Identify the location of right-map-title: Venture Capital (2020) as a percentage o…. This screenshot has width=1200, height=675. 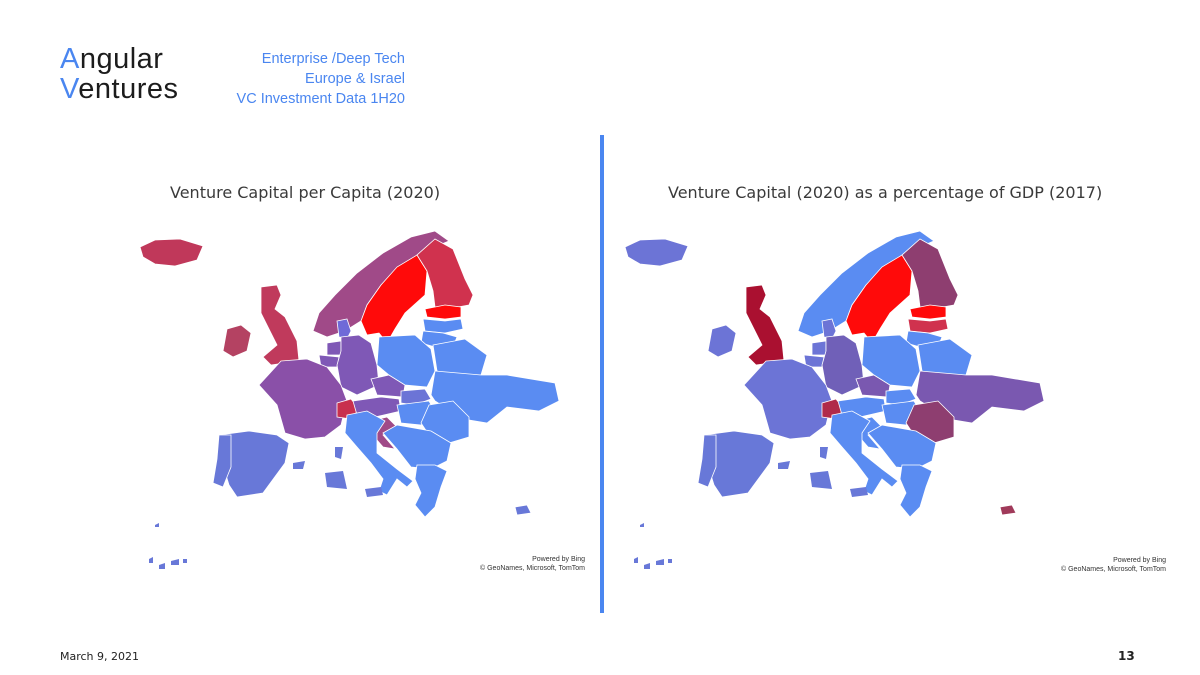
(885, 192).